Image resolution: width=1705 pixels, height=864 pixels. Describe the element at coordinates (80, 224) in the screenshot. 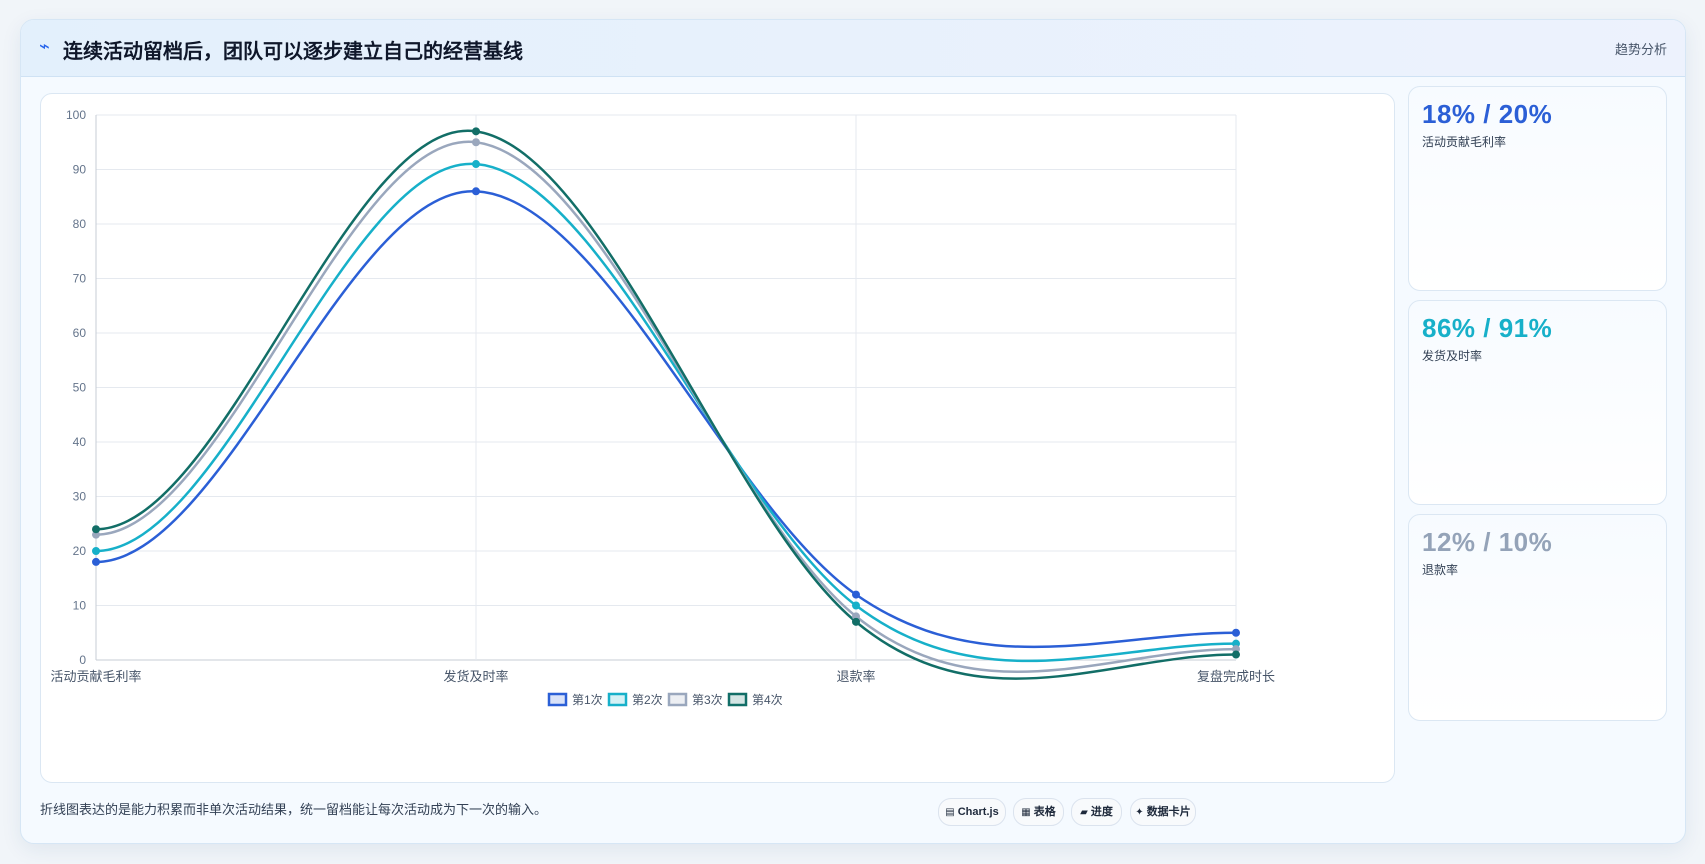

I see `y-tick-label: 80` at that location.